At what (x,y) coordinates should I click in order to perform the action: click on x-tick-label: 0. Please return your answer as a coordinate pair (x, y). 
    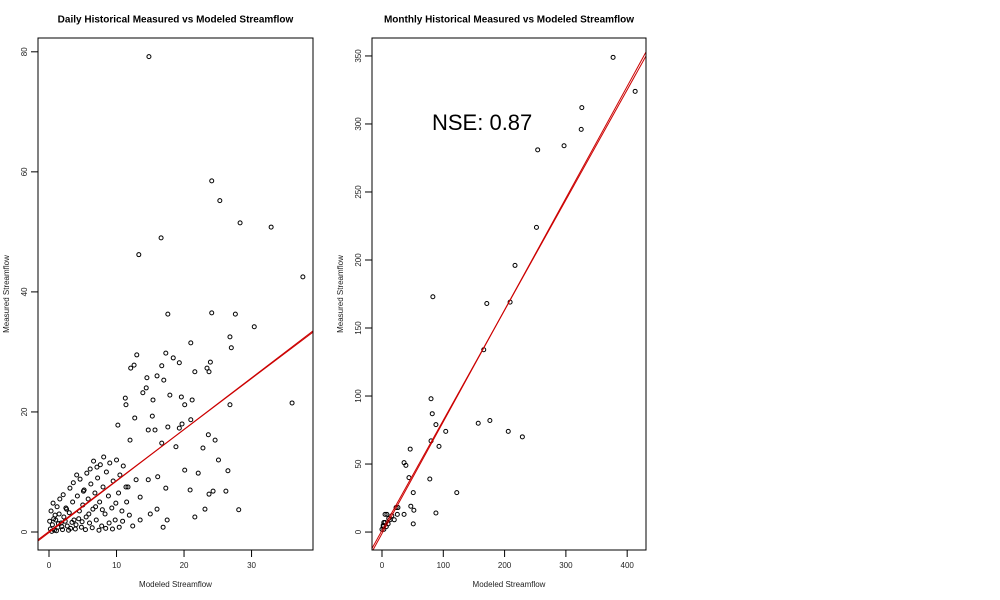
    Looking at the image, I should click on (49, 565).